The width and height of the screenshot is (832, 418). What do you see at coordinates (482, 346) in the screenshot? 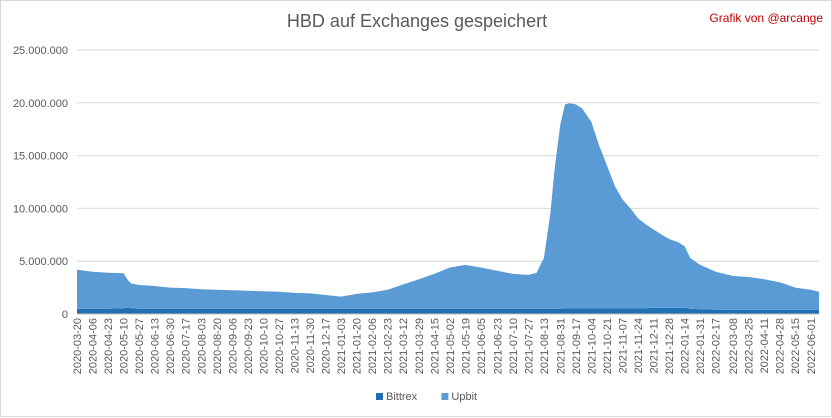
I see `x-tick-label: 2021-06-05` at bounding box center [482, 346].